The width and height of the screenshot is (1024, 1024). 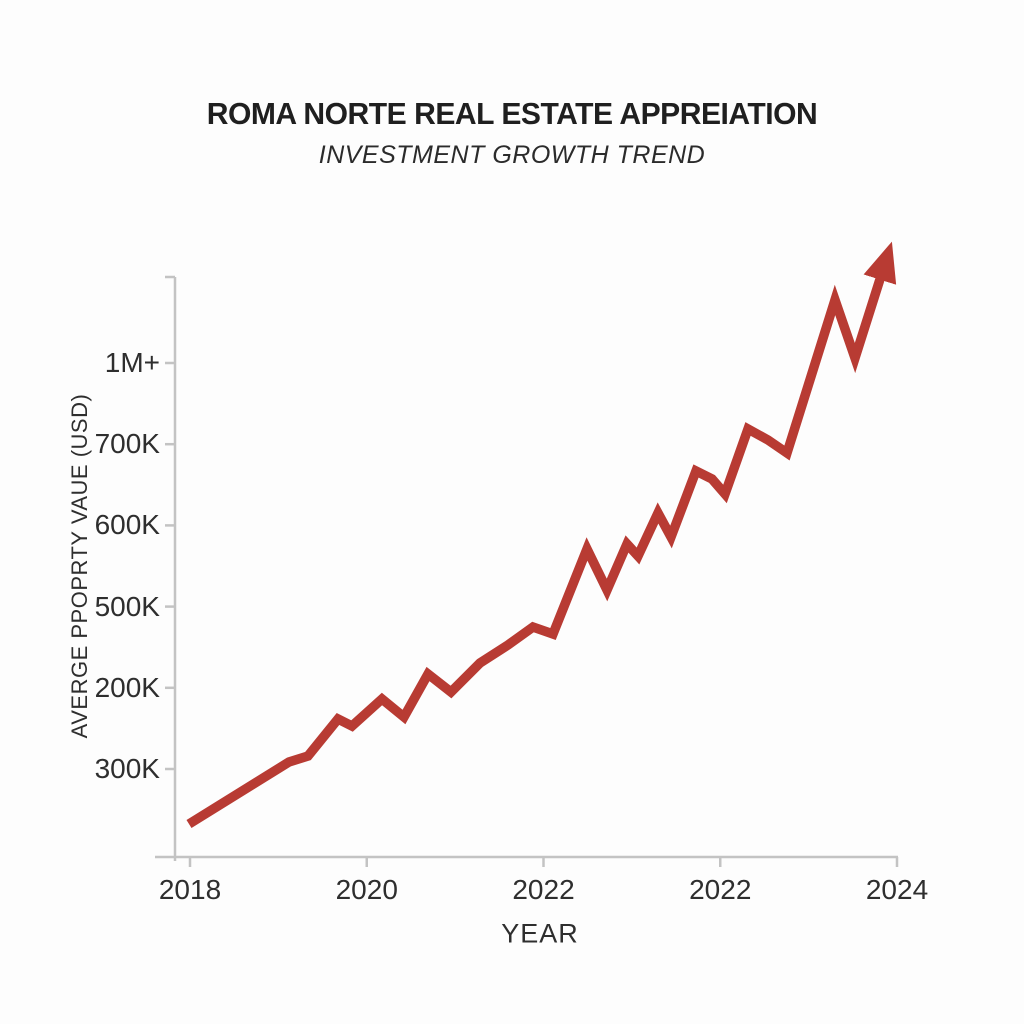 I want to click on x-tick-label: 2024, so click(x=897, y=889).